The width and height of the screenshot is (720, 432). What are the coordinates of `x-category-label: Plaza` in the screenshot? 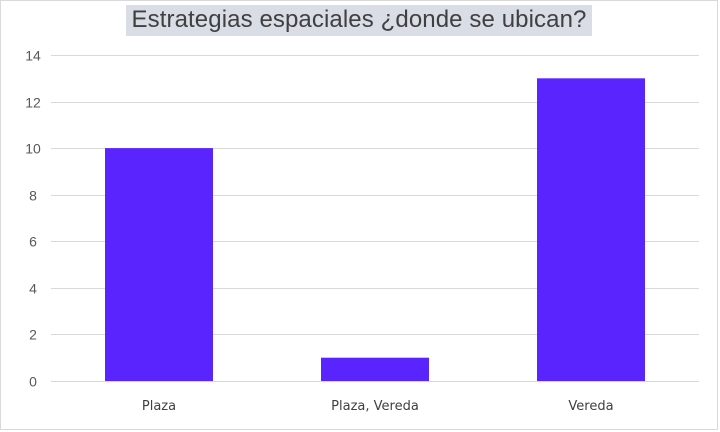 It's located at (159, 406).